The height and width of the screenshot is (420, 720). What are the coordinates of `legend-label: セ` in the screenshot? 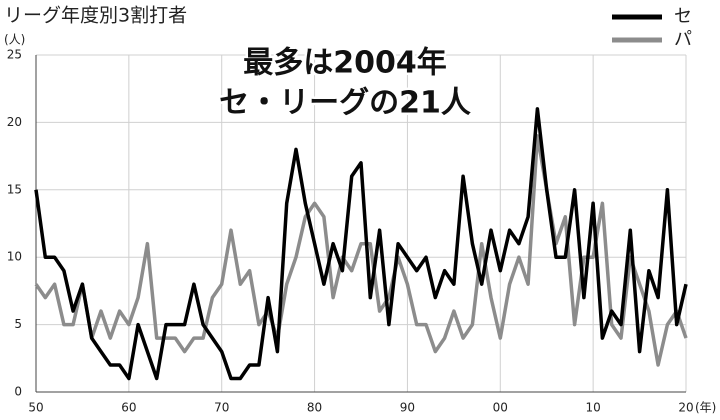 It's located at (683, 16).